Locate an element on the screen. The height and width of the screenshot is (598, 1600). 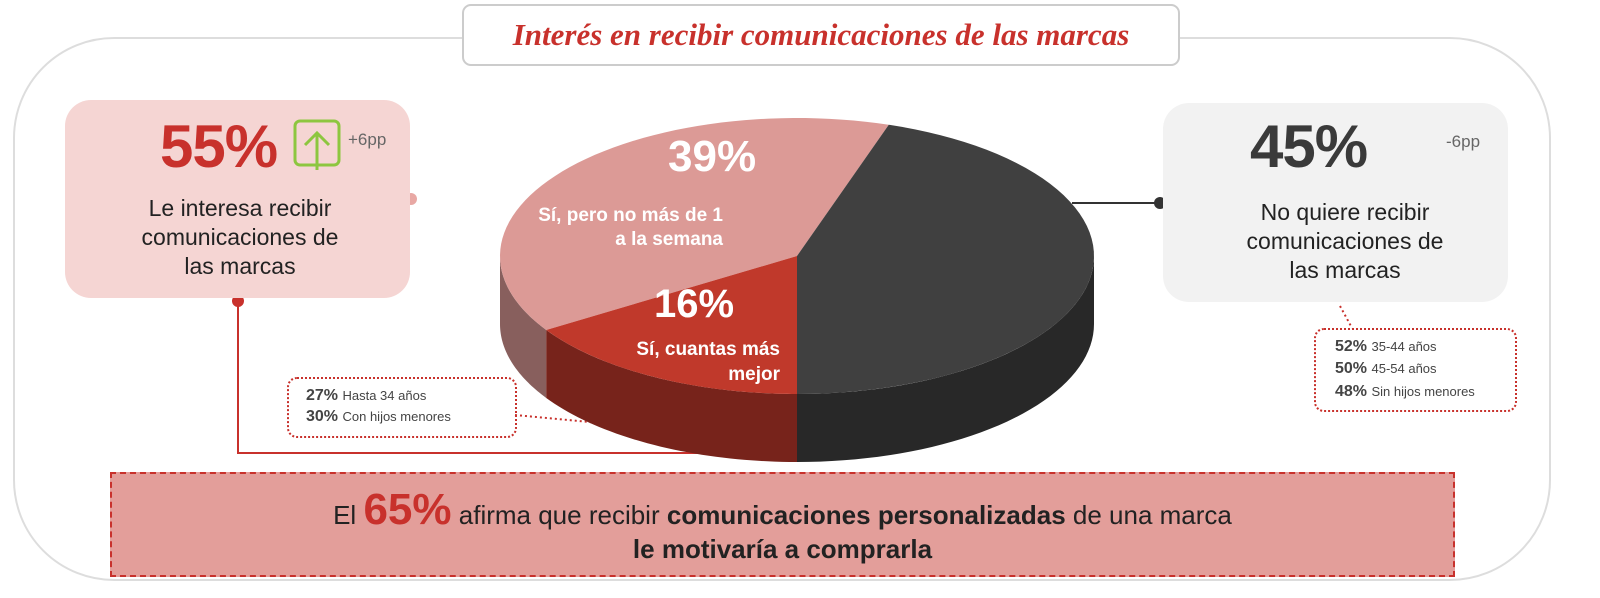
note-row: 27% Hasta 34 años is located at coordinates (366, 396).